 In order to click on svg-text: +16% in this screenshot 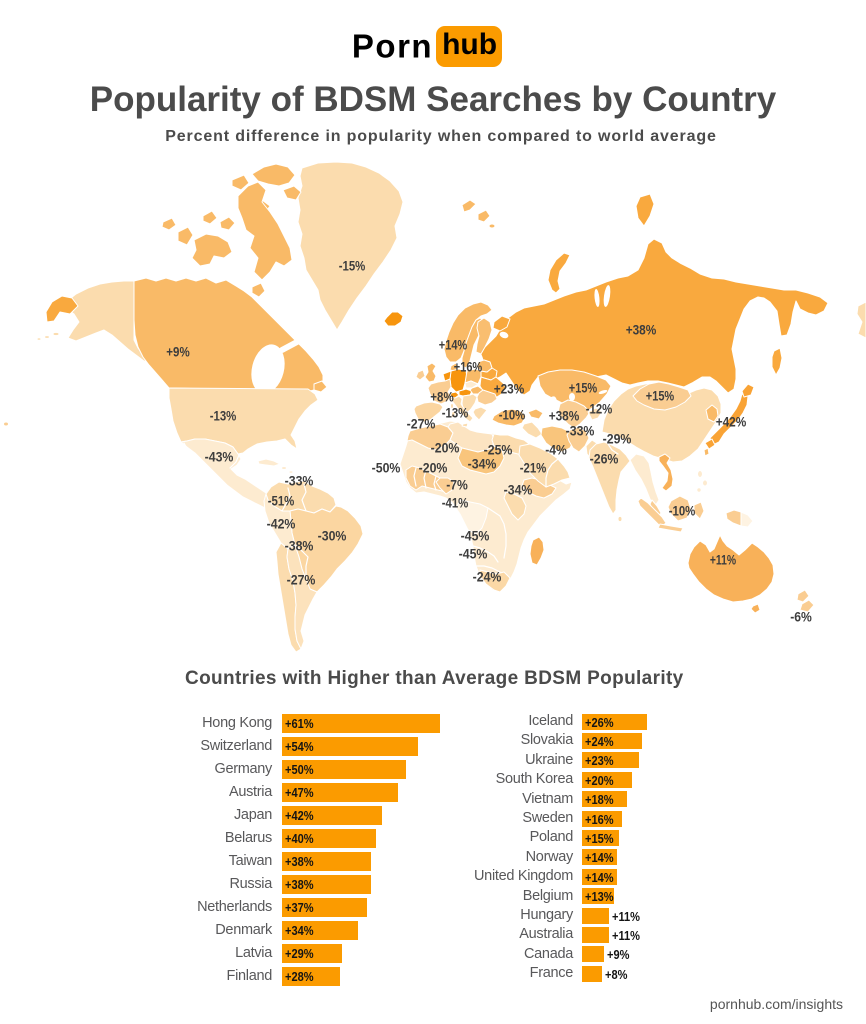, I will do `click(468, 367)`.